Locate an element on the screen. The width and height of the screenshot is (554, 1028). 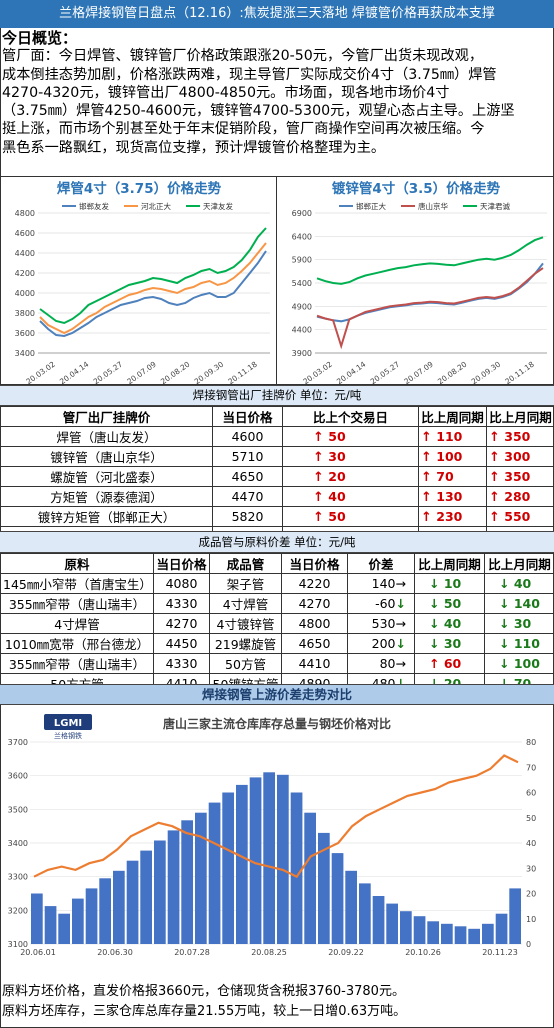
month-change: ↓ 40 is located at coordinates (519, 583).